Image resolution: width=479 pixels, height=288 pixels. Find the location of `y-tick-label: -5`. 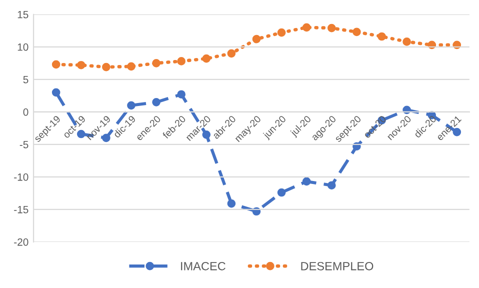

y-tick-label: -5 is located at coordinates (24, 144).